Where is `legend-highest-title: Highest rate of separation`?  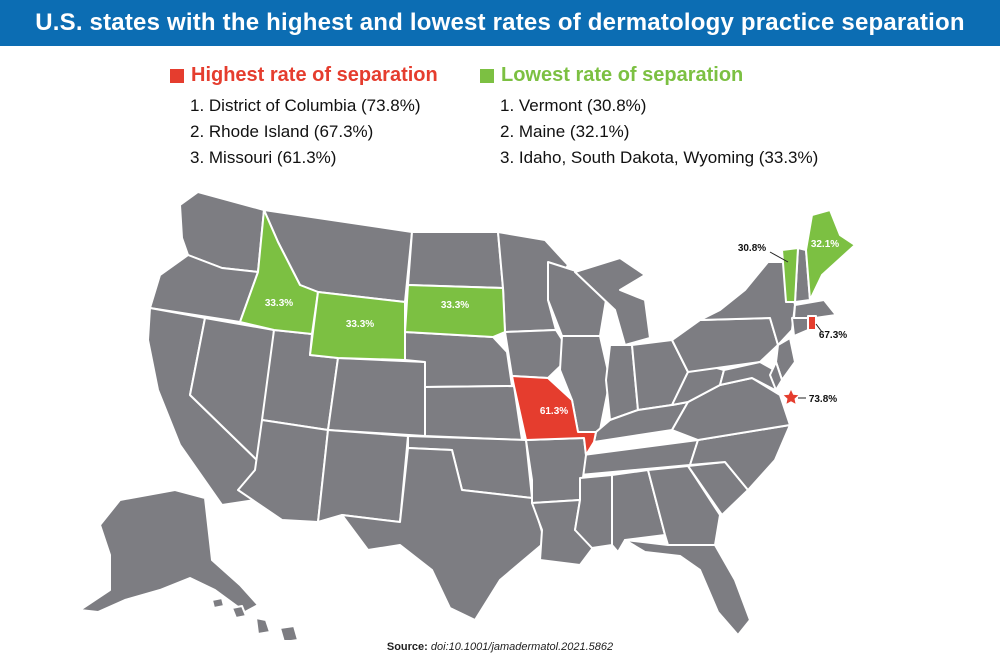
legend-highest-title: Highest rate of separation is located at coordinates (314, 75).